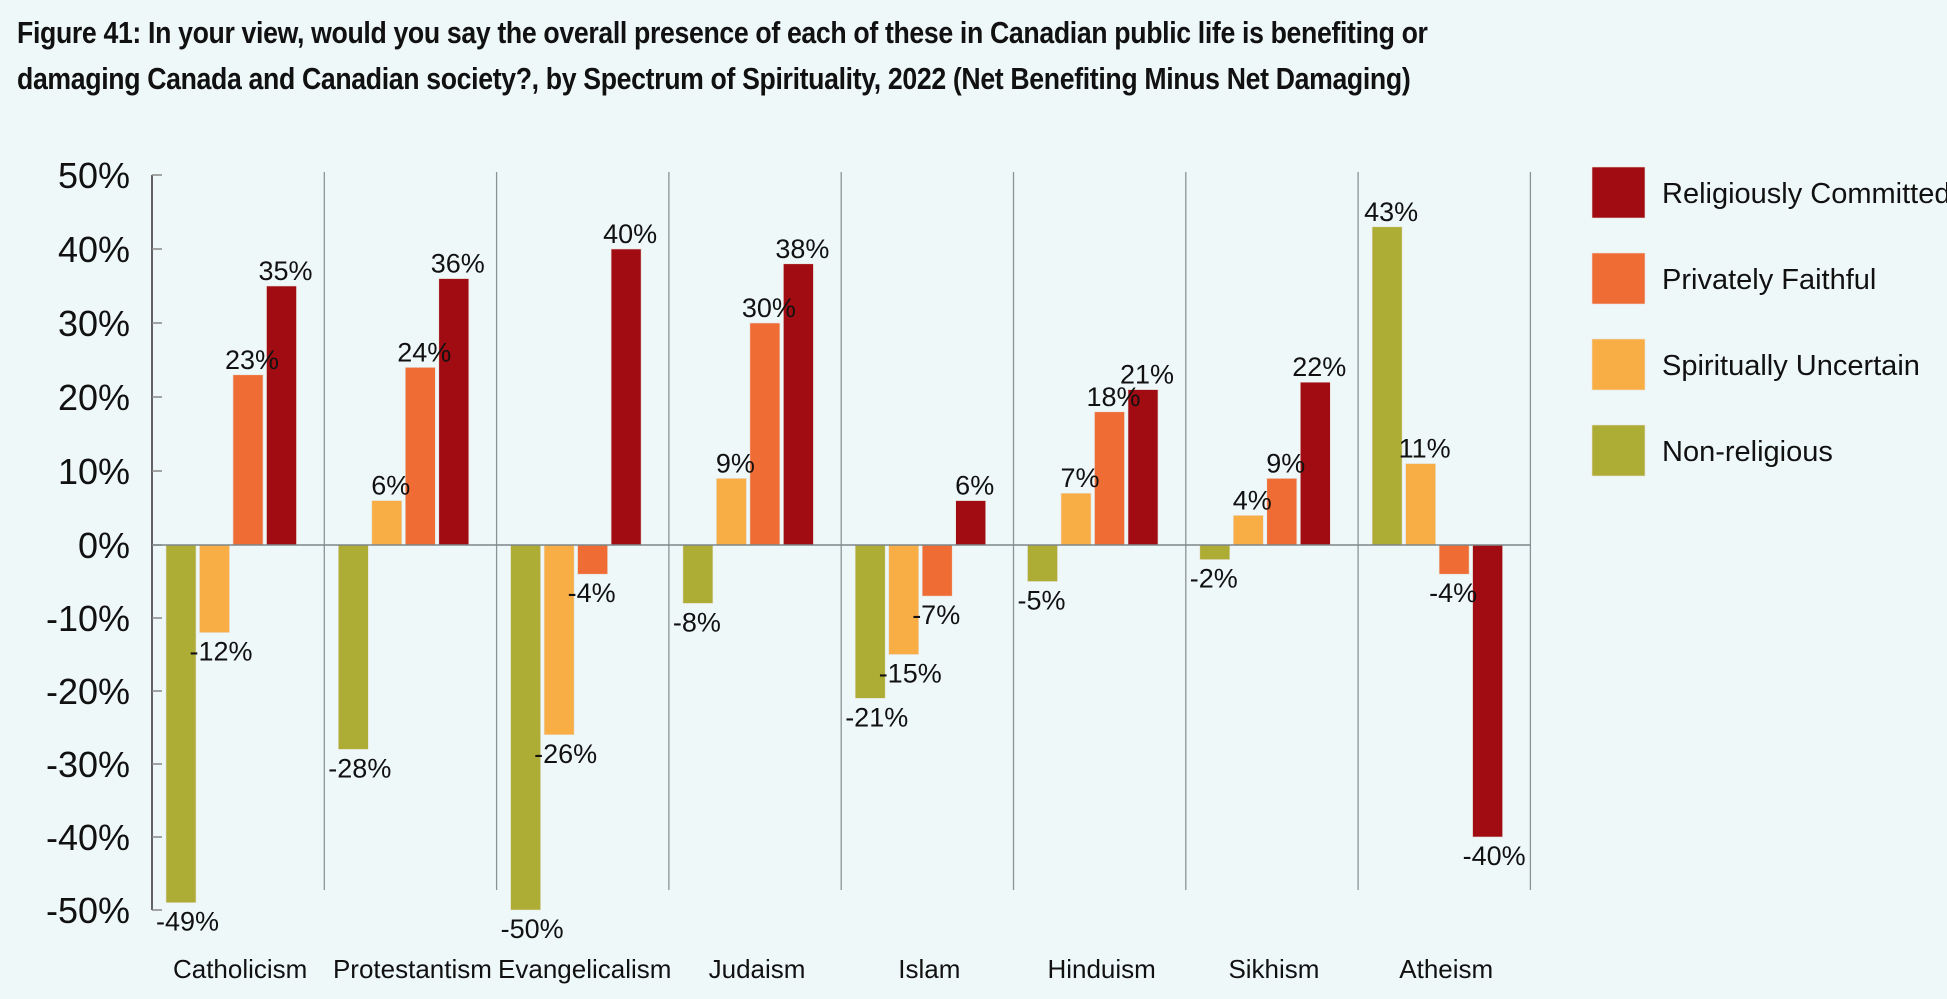 This screenshot has height=999, width=1947. I want to click on y-tick-label: -50%, so click(88, 910).